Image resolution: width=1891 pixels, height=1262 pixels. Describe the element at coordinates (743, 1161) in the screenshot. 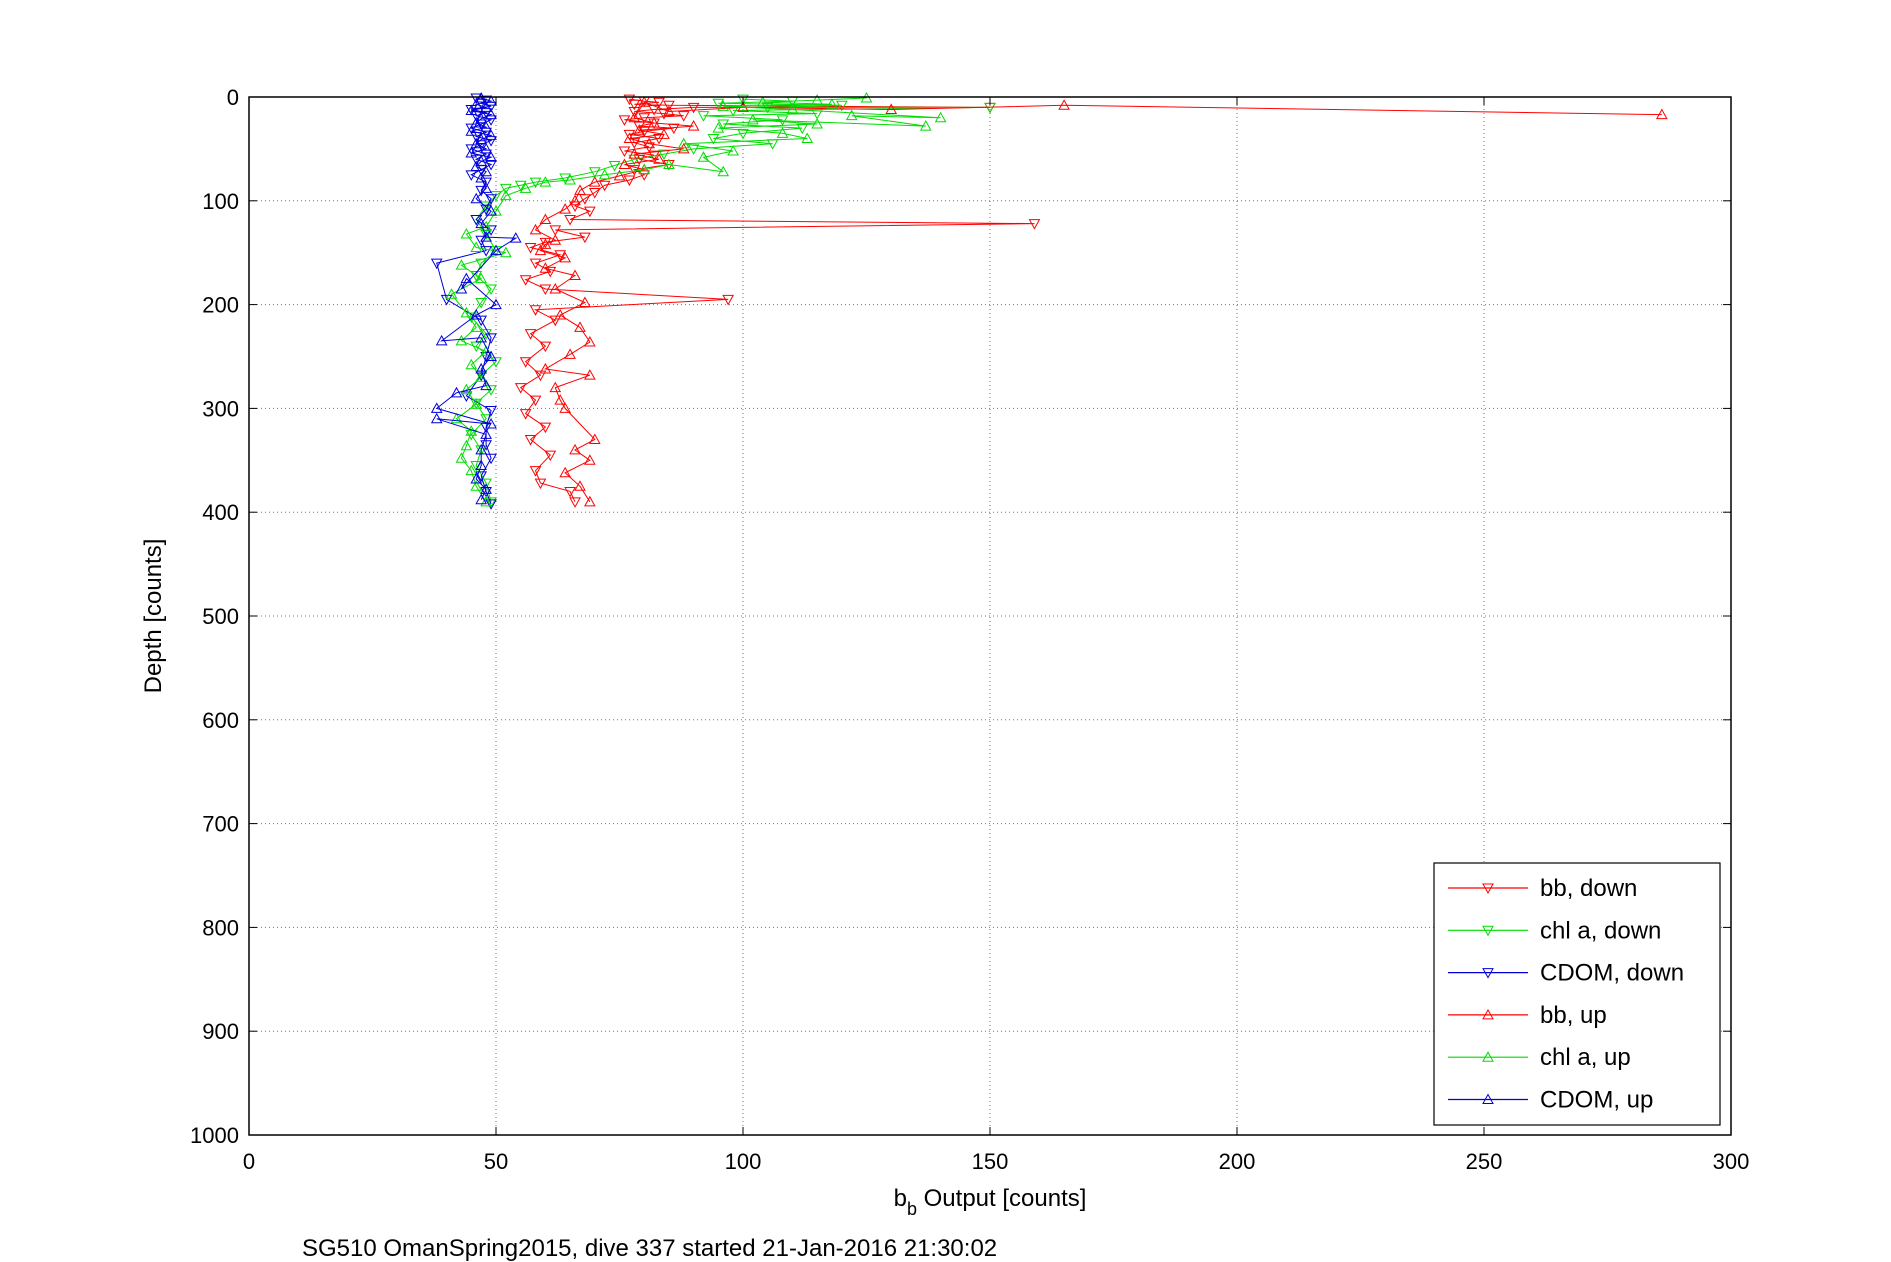

I see `x-tick-label: 100` at that location.